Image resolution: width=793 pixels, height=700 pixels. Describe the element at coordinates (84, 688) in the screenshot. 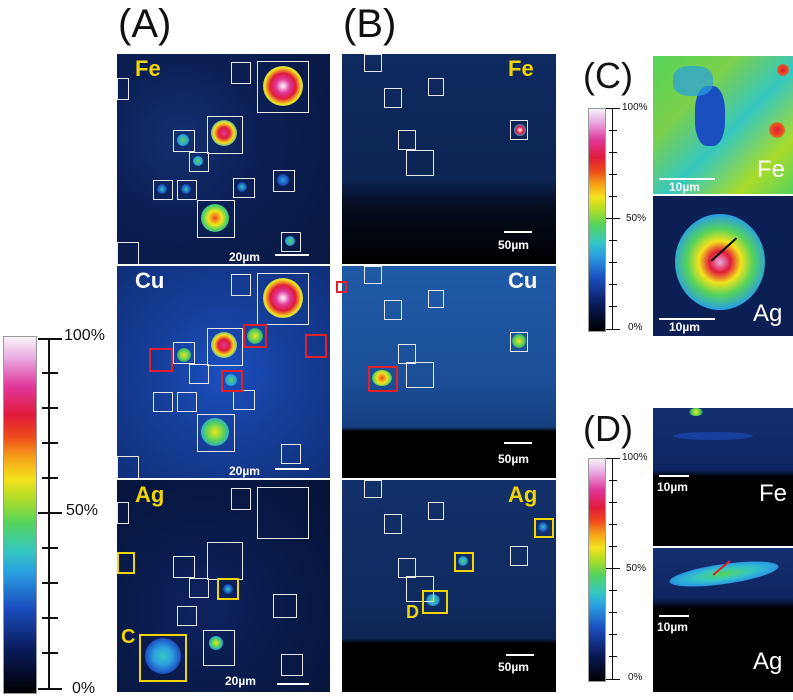

I see `colorbar-large-min: 0%` at that location.